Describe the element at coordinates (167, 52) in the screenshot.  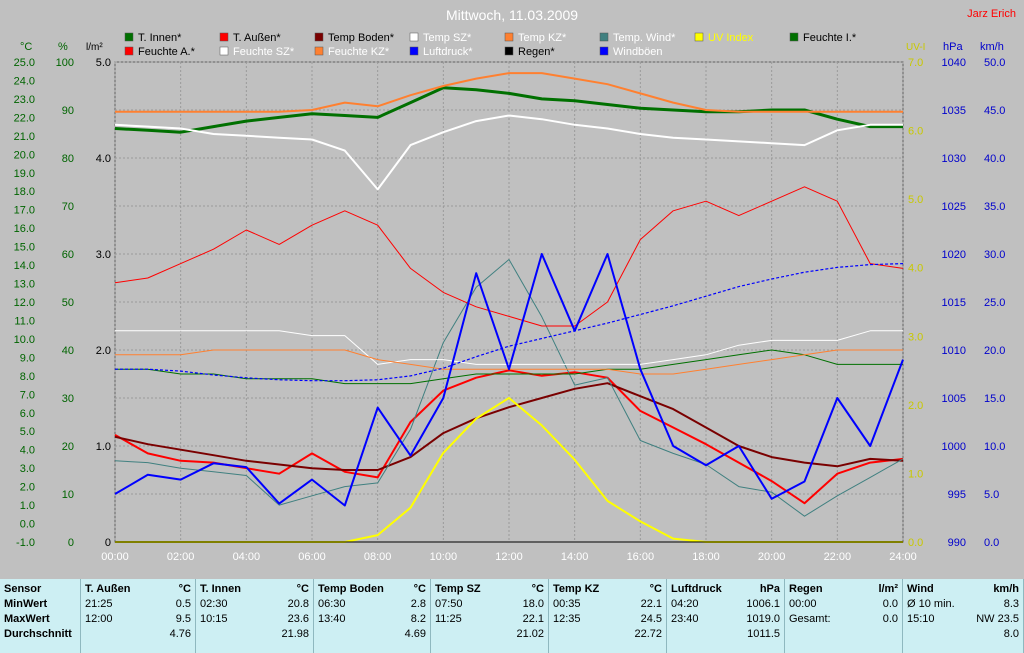
I see `legend-label: Feuchte A.*` at that location.